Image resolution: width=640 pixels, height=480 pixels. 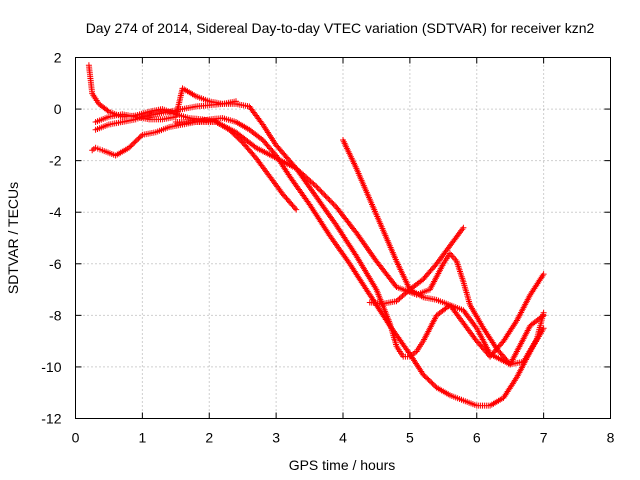 What do you see at coordinates (55, 264) in the screenshot?
I see `y-tick-label: -6` at bounding box center [55, 264].